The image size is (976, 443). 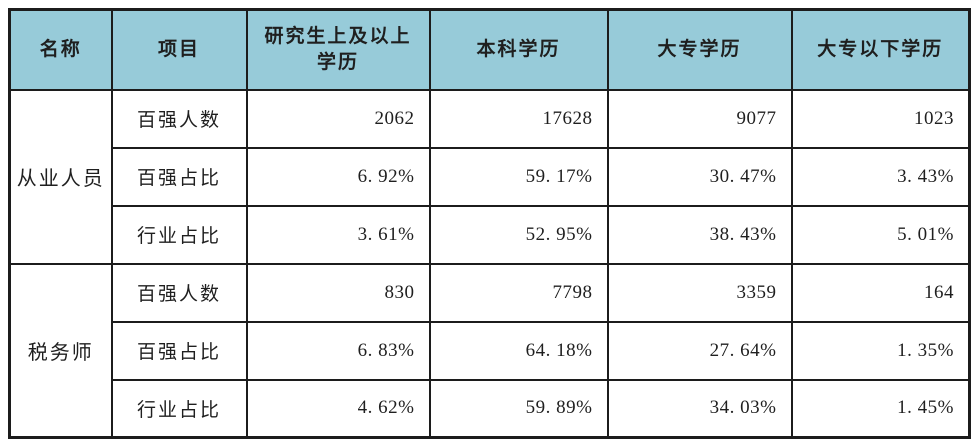 What do you see at coordinates (699, 350) in the screenshot?
I see `value-cell: 27. 64%` at bounding box center [699, 350].